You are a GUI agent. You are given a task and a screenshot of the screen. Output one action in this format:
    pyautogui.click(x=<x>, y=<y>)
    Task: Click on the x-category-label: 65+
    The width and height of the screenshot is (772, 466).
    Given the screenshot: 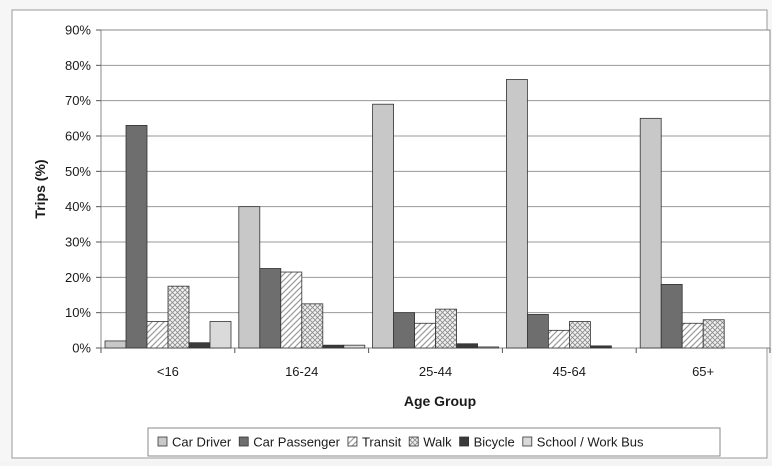 What is the action you would take?
    pyautogui.click(x=703, y=371)
    